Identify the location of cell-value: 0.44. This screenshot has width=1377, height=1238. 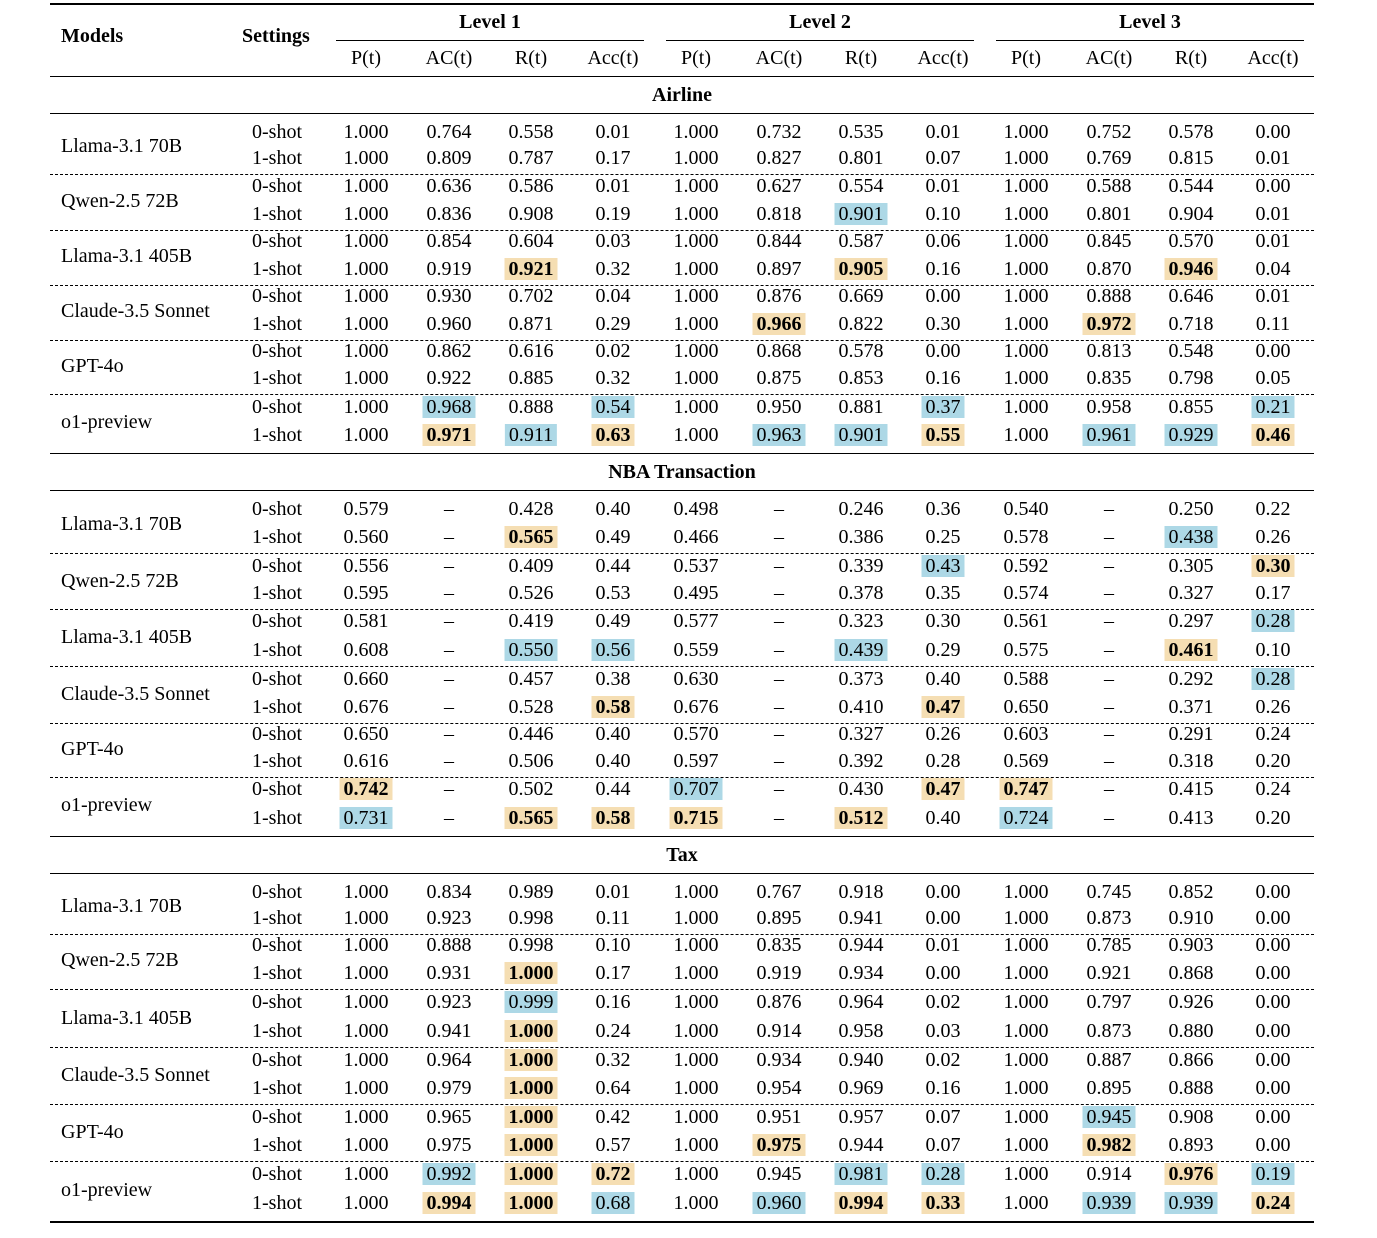
(613, 566).